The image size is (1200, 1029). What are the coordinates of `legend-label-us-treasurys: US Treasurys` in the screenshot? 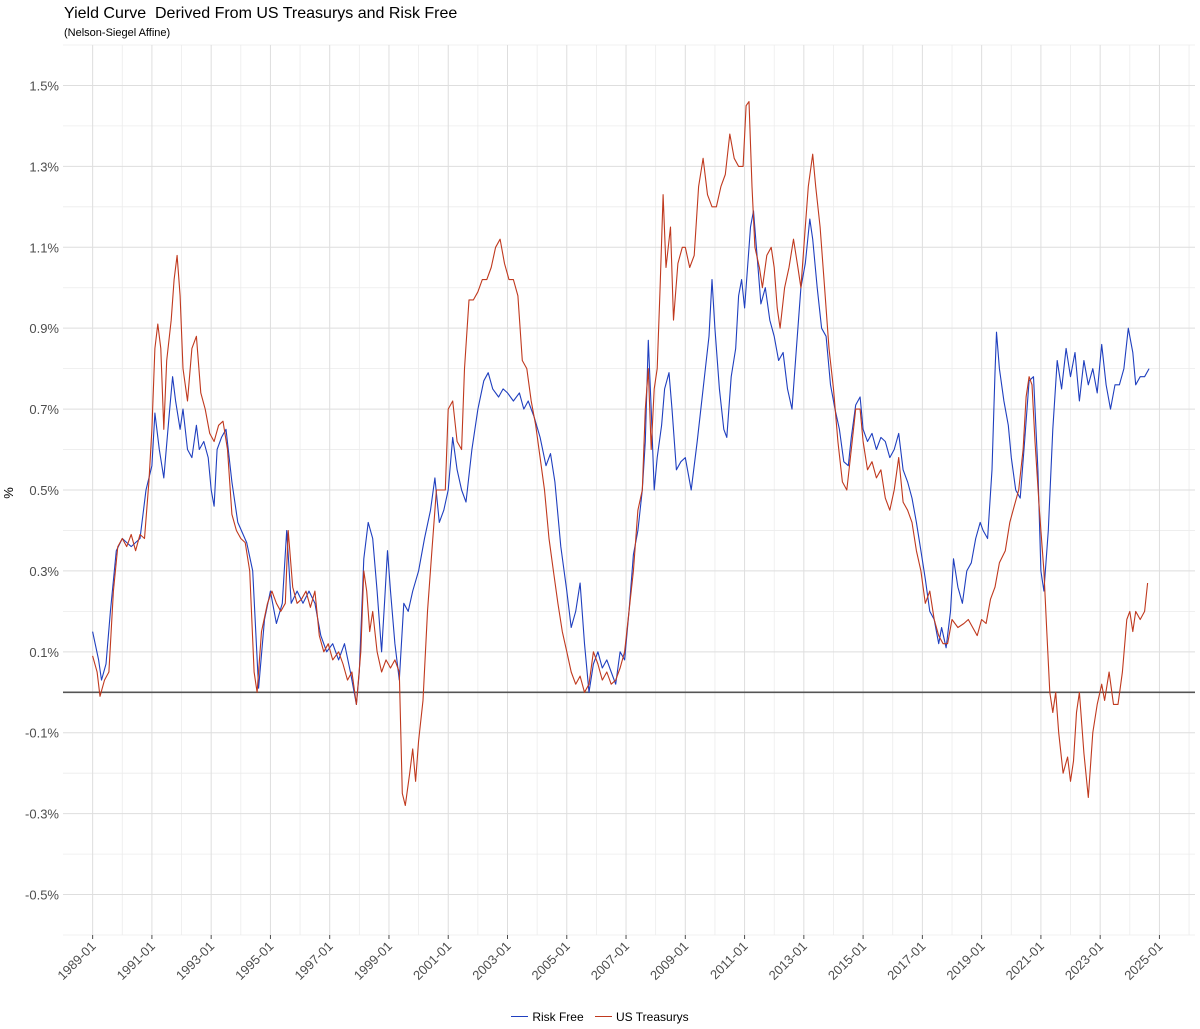 It's located at (652, 1016).